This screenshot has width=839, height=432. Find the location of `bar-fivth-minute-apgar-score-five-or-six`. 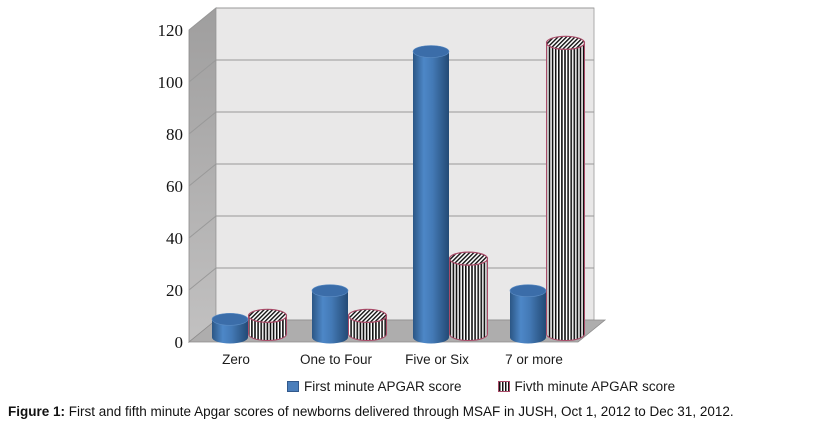

bar-fivth-minute-apgar-score-five-or-six is located at coordinates (468, 296).